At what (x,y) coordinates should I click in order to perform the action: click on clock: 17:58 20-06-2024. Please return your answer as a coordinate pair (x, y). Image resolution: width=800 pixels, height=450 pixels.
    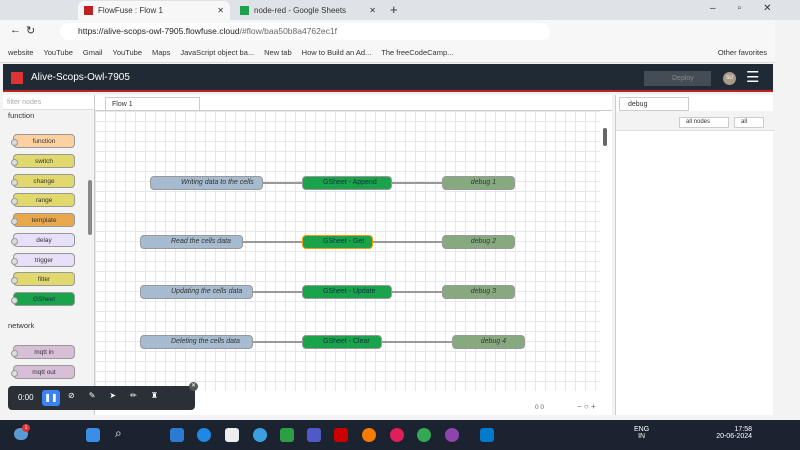
    Looking at the image, I should click on (734, 433).